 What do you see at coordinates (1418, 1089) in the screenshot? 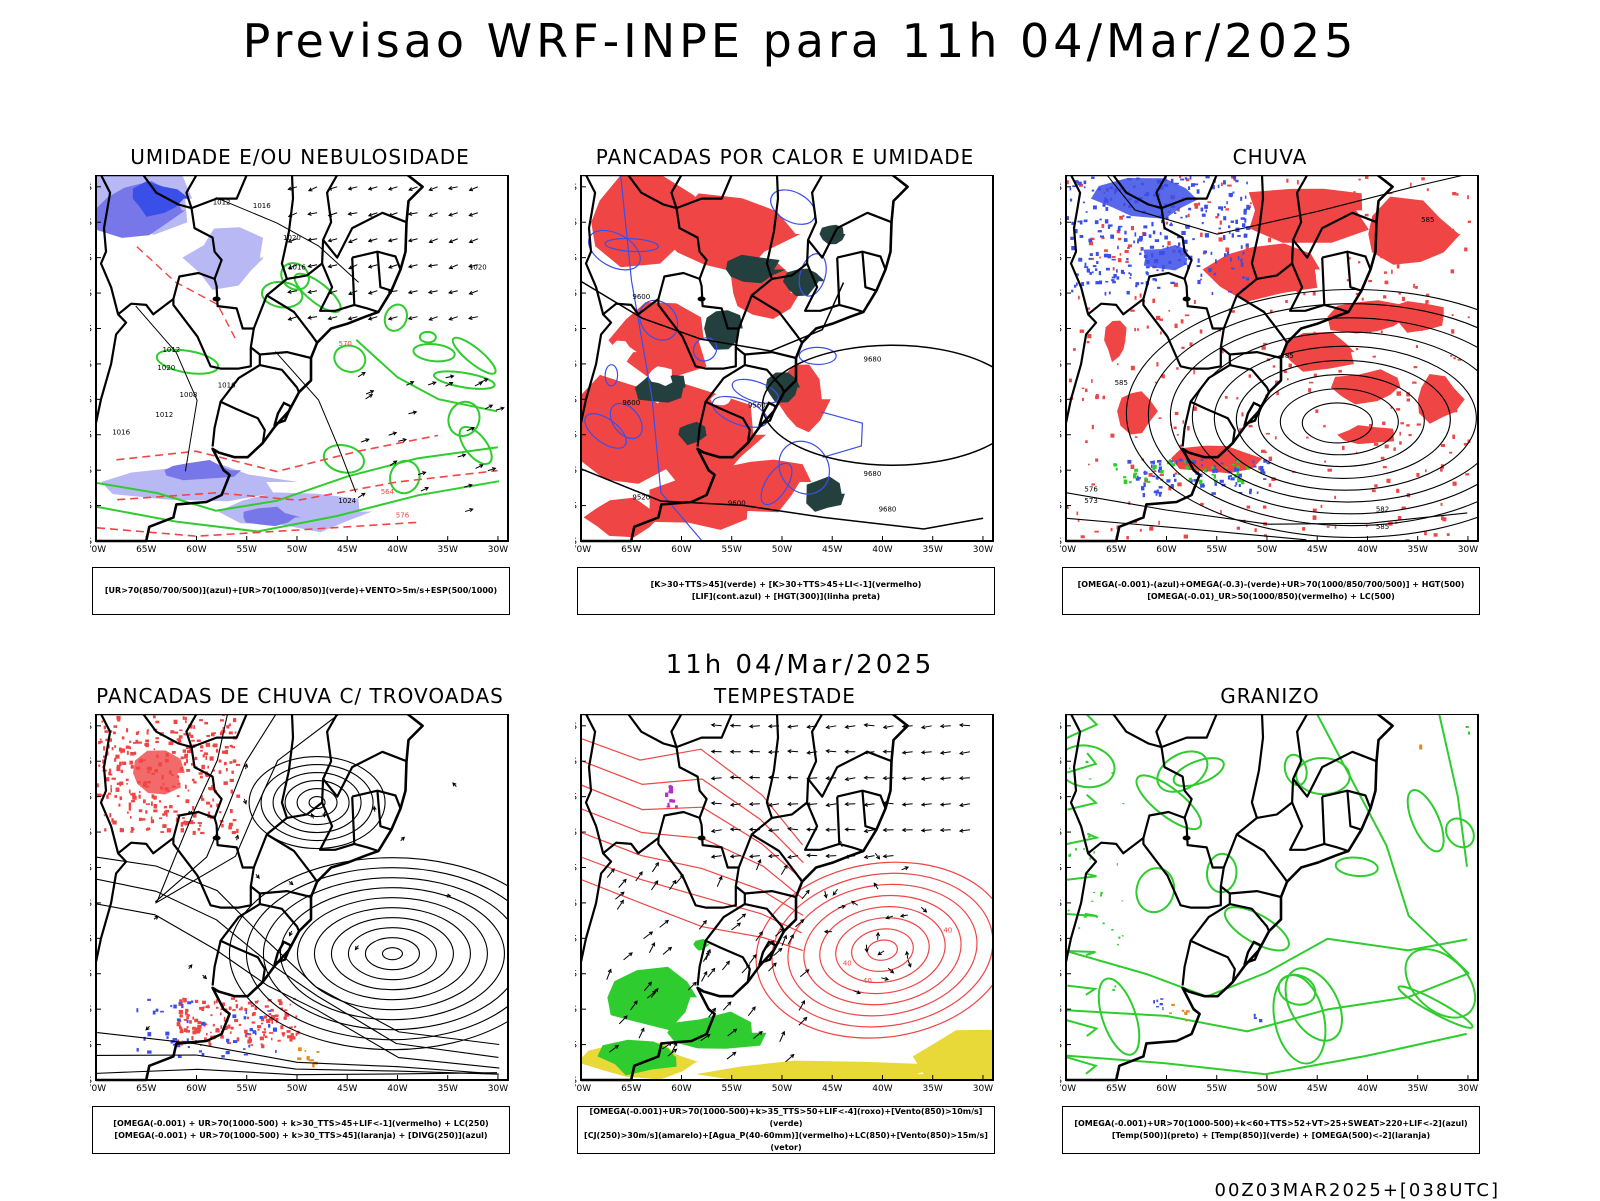
I see `lon-label: 35W` at bounding box center [1418, 1089].